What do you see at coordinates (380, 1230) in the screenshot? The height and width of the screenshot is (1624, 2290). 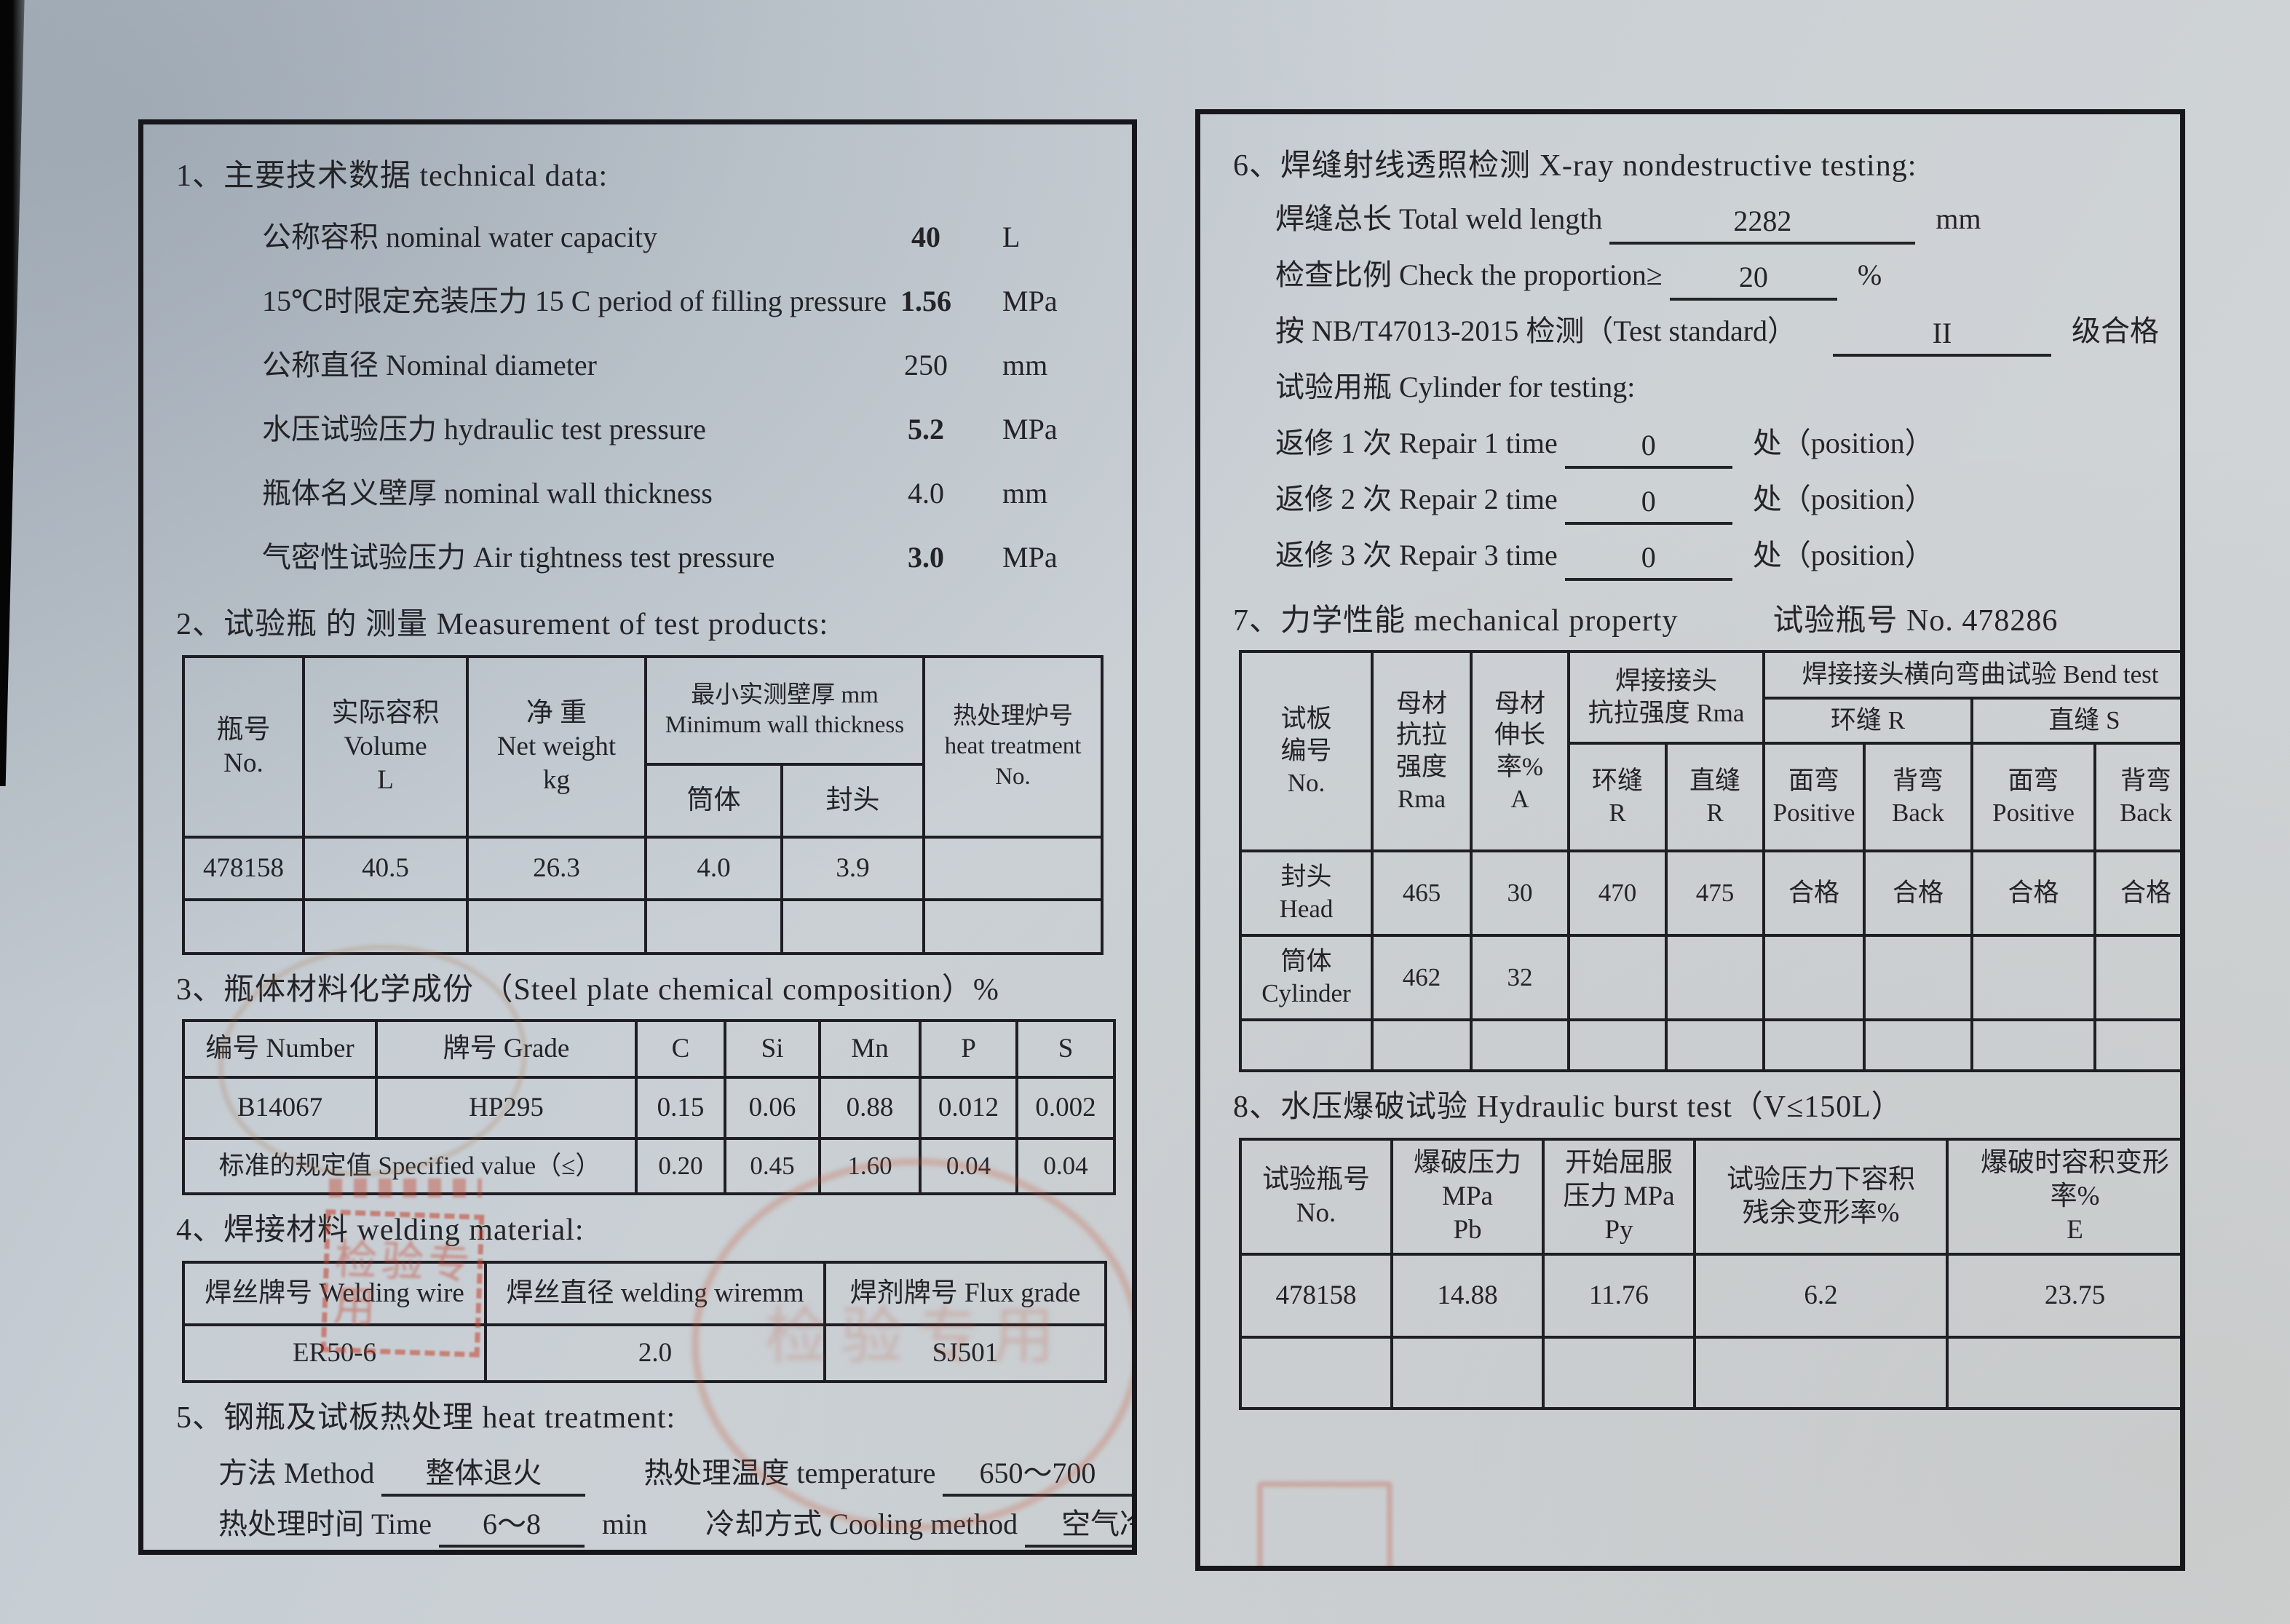 I see `section4-title: 4、焊接材料 welding material:` at bounding box center [380, 1230].